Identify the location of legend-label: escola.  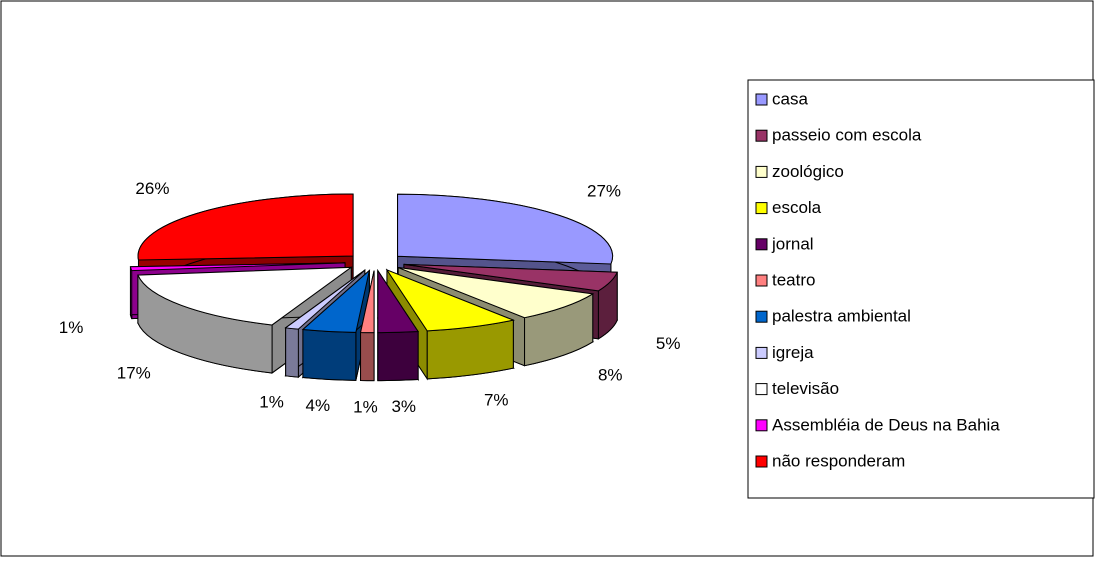
(797, 207).